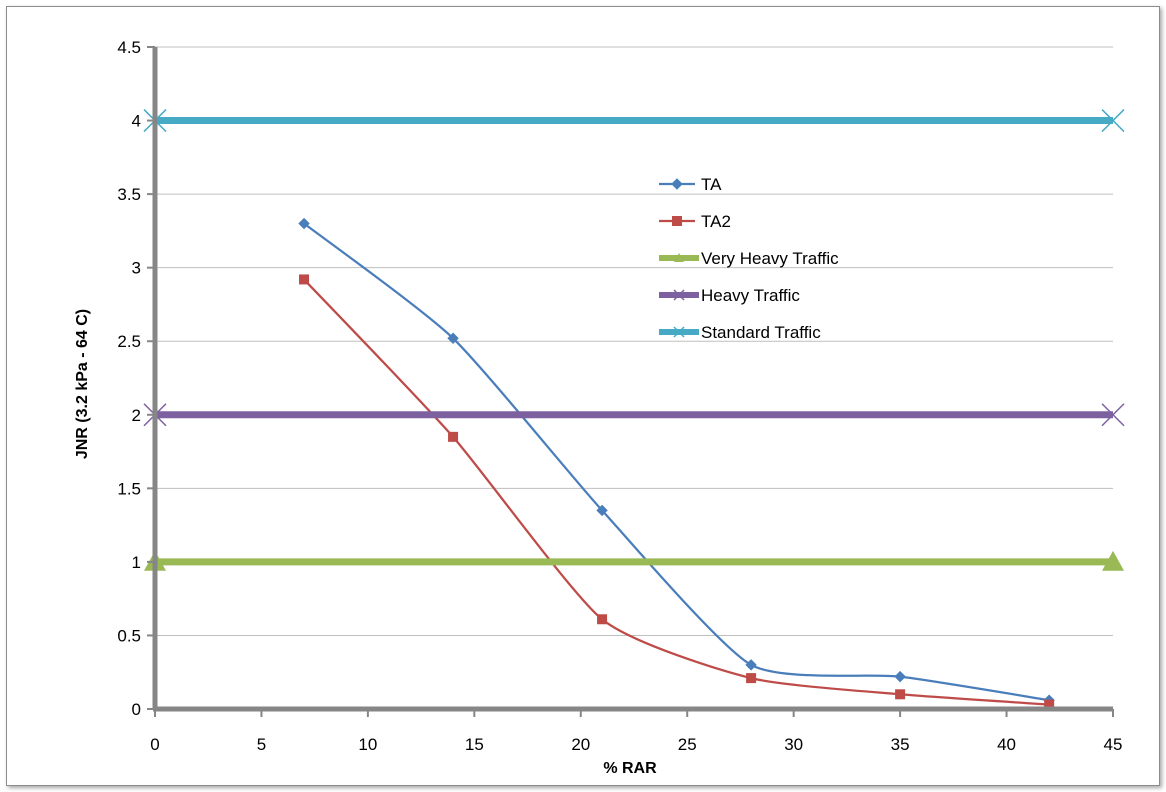 The image size is (1166, 792). What do you see at coordinates (634, 560) in the screenshot?
I see `series-very-heavy-traffic` at bounding box center [634, 560].